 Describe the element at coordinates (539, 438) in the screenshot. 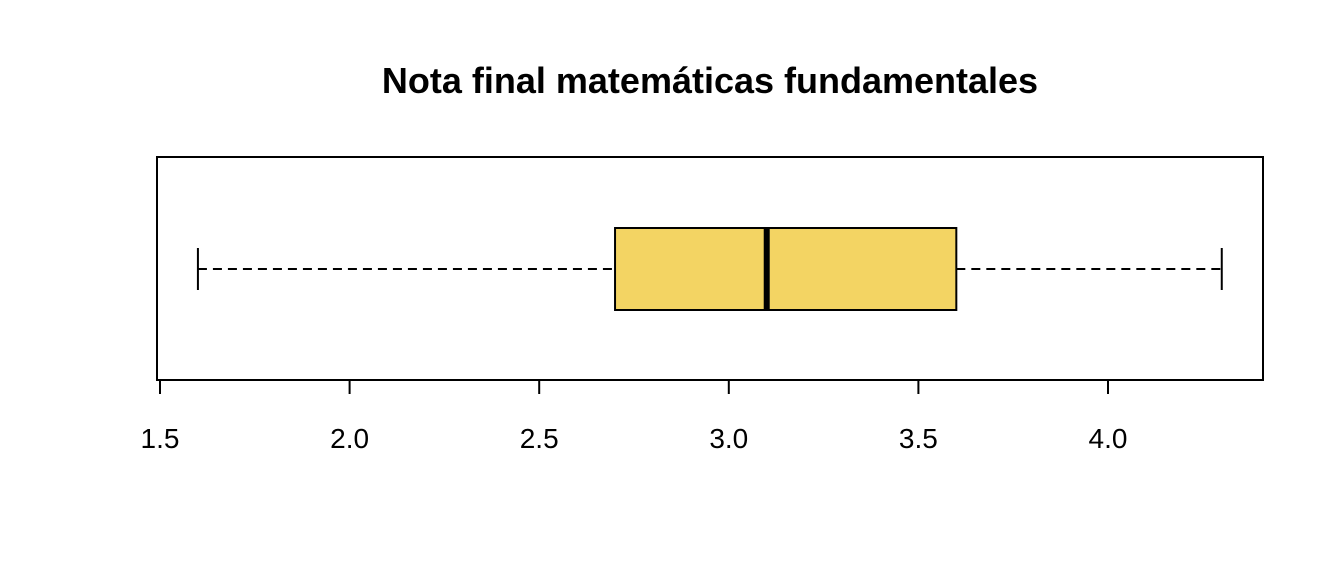

I see `x-tick-label: 2.5` at that location.